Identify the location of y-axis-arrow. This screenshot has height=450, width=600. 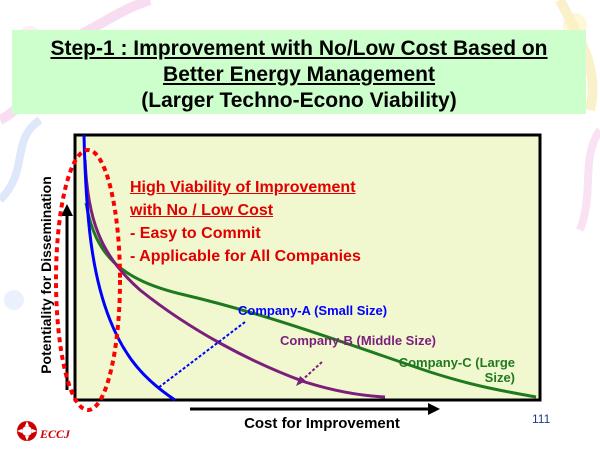
(67, 297).